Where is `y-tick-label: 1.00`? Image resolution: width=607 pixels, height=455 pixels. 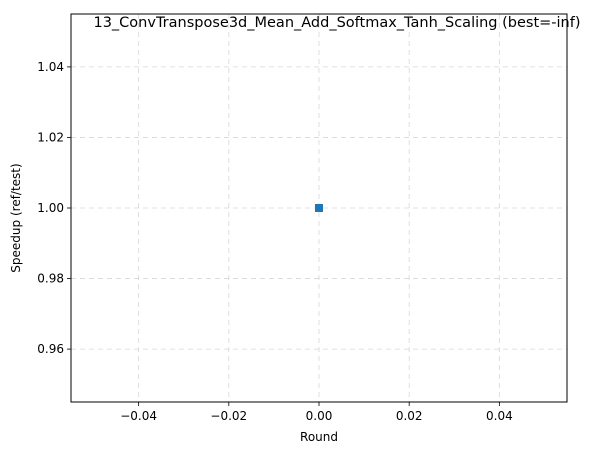
y-tick-label: 1.00 is located at coordinates (50, 208).